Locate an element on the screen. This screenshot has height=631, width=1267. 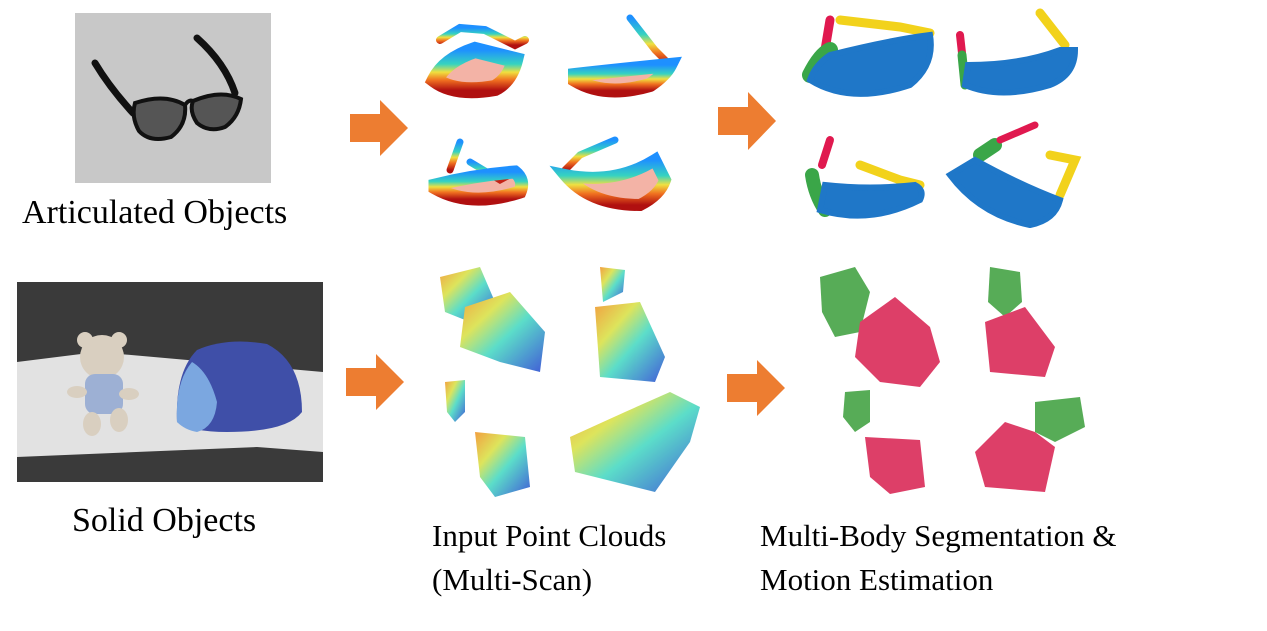
articulated-input-pointcloud-icon is located at coordinates (553, 113).